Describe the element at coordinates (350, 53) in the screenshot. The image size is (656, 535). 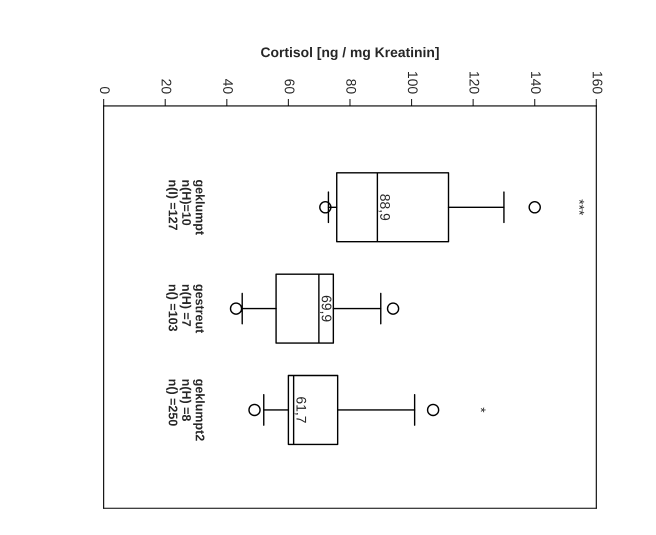
I see `x-axis-title: Cortisol [ng / mg Kreatinin]` at that location.